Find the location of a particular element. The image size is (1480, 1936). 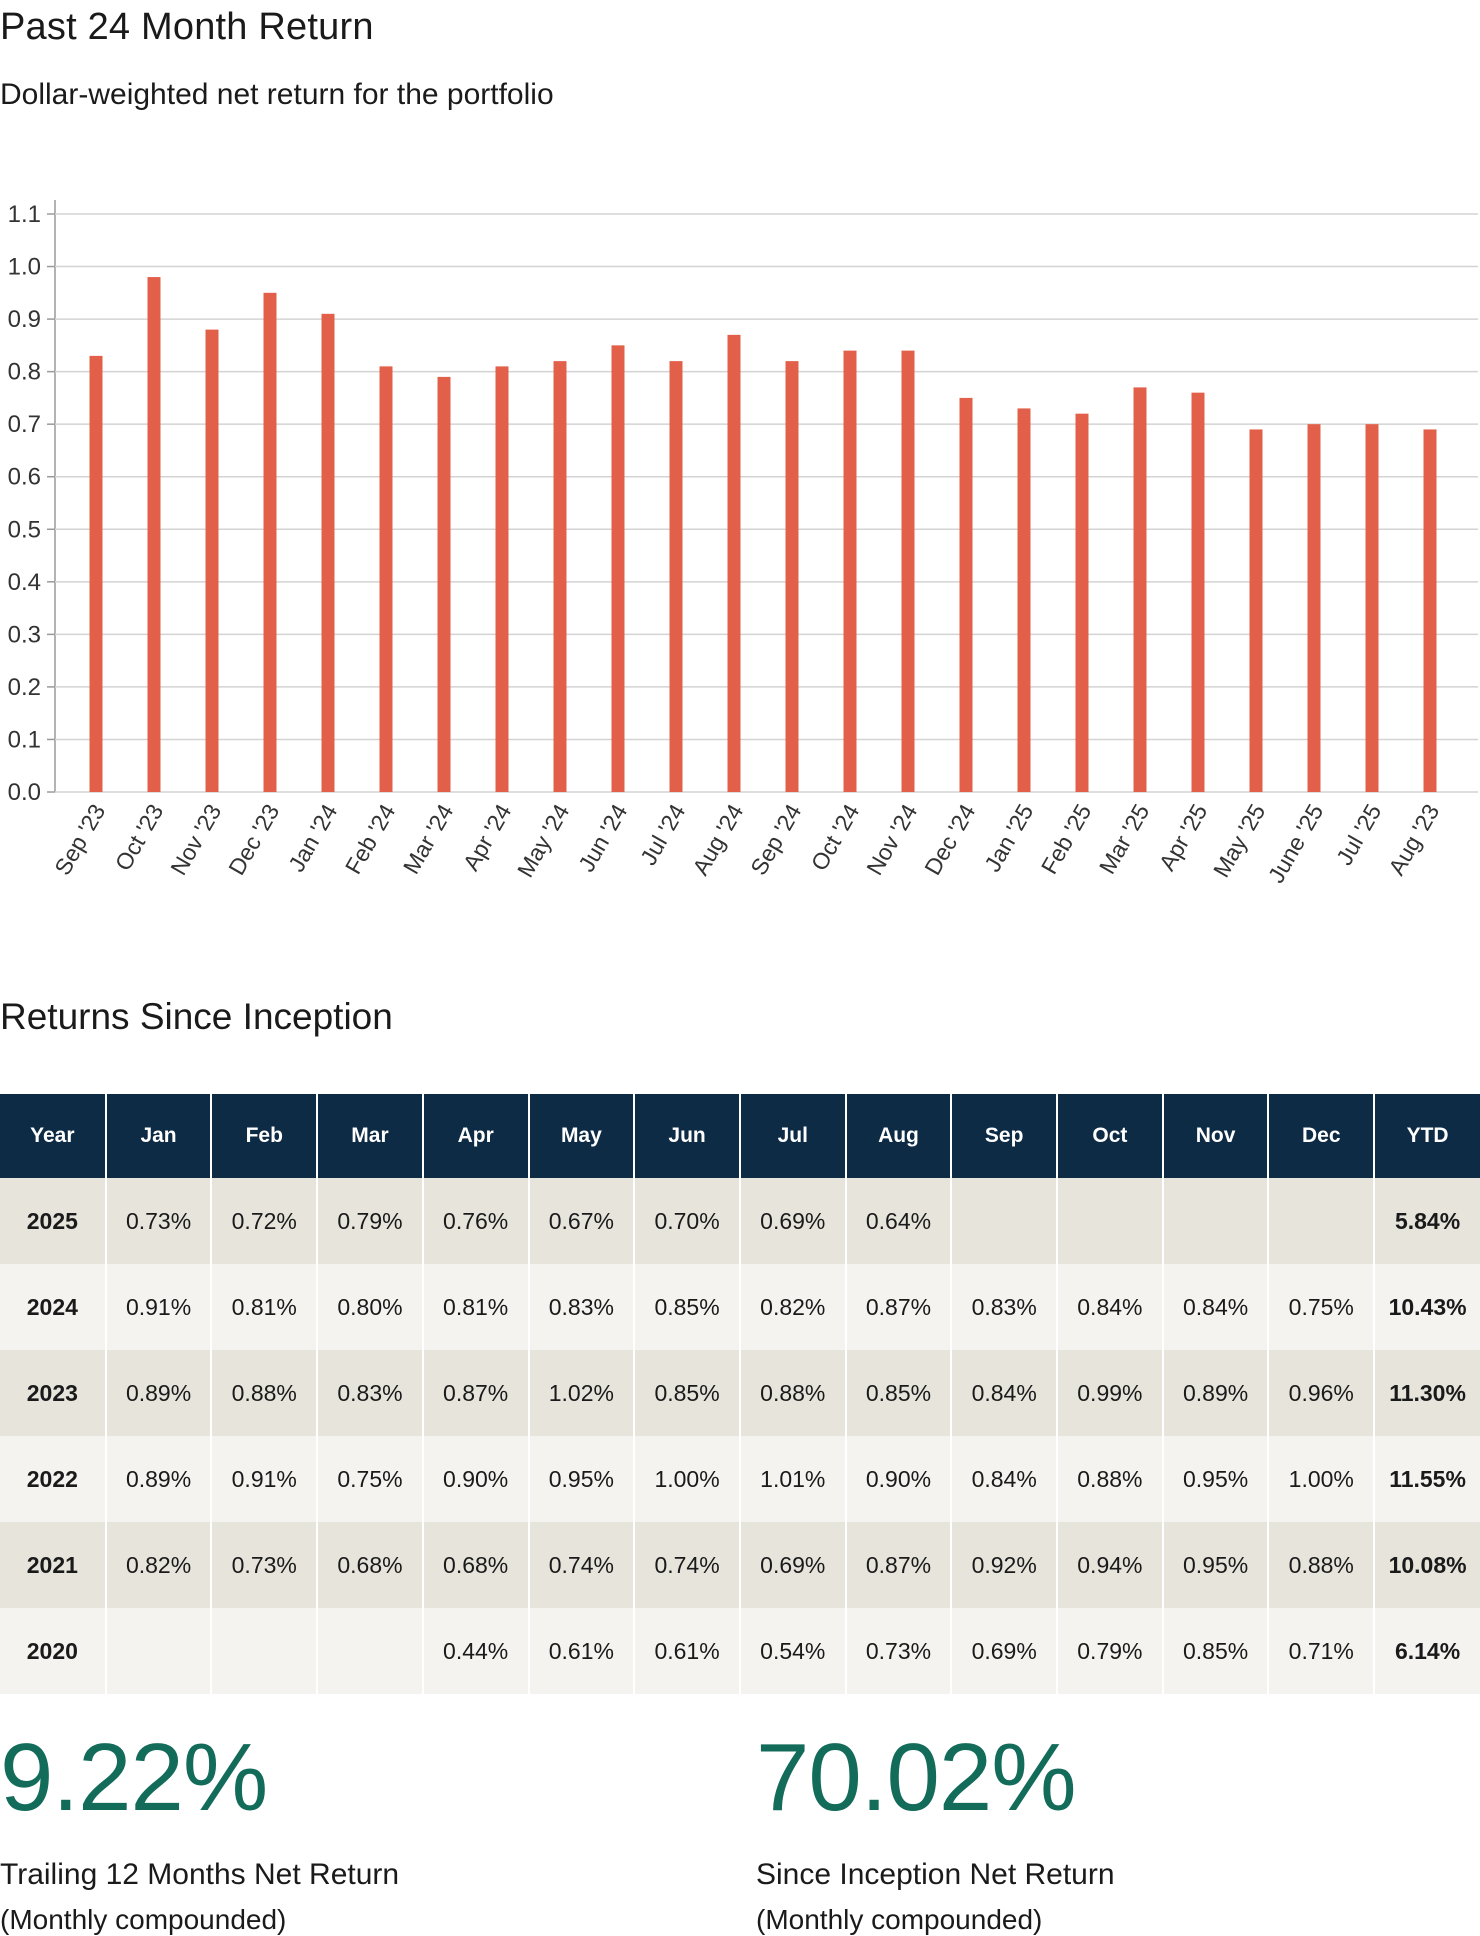

column-header: Sep is located at coordinates (1005, 1136).